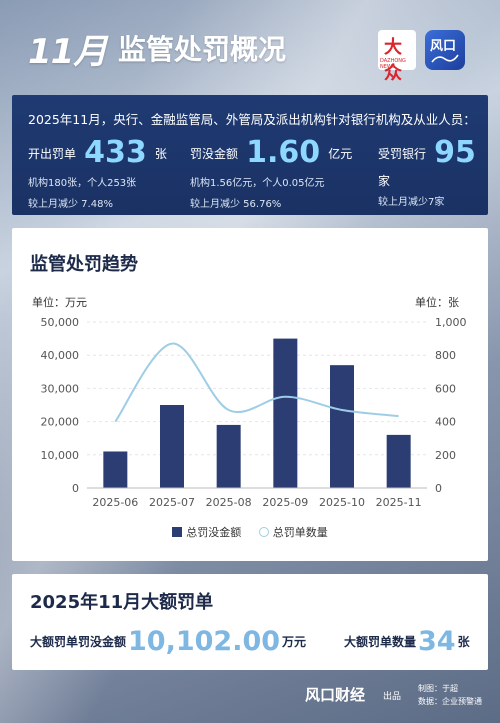 The image size is (500, 723). I want to click on stat-amount-value: 1.60, so click(283, 152).